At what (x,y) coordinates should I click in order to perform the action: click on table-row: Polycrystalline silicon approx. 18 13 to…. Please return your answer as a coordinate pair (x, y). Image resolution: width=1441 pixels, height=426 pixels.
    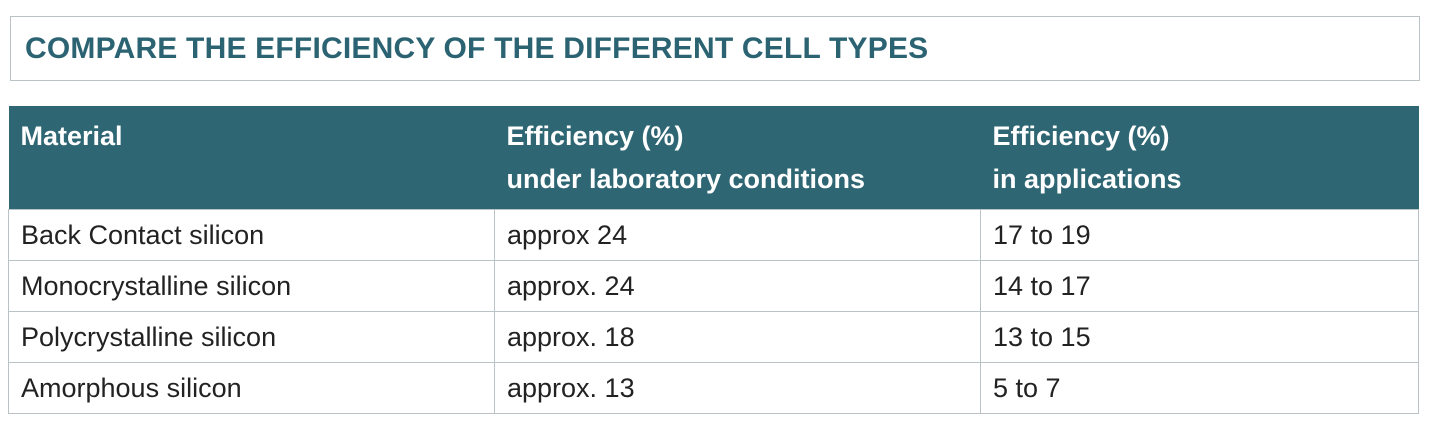
    Looking at the image, I should click on (713, 337).